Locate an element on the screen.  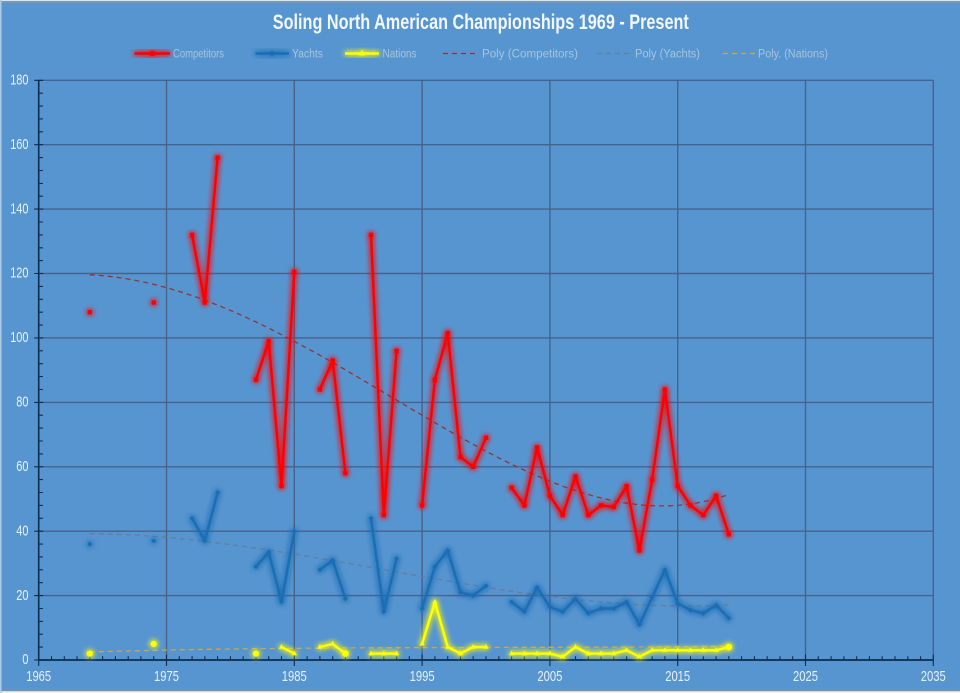
svg-text: 140 is located at coordinates (19, 208).